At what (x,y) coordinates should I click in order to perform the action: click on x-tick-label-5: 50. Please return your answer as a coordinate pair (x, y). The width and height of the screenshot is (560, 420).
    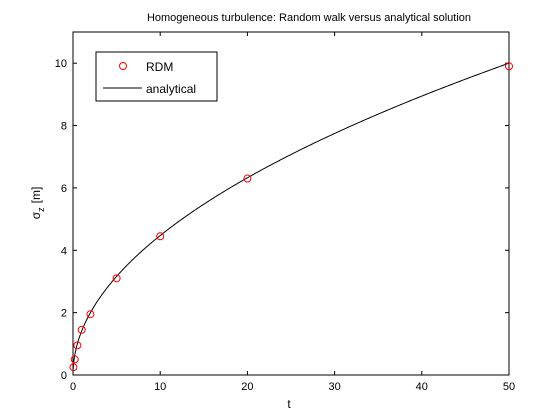
    Looking at the image, I should click on (509, 387).